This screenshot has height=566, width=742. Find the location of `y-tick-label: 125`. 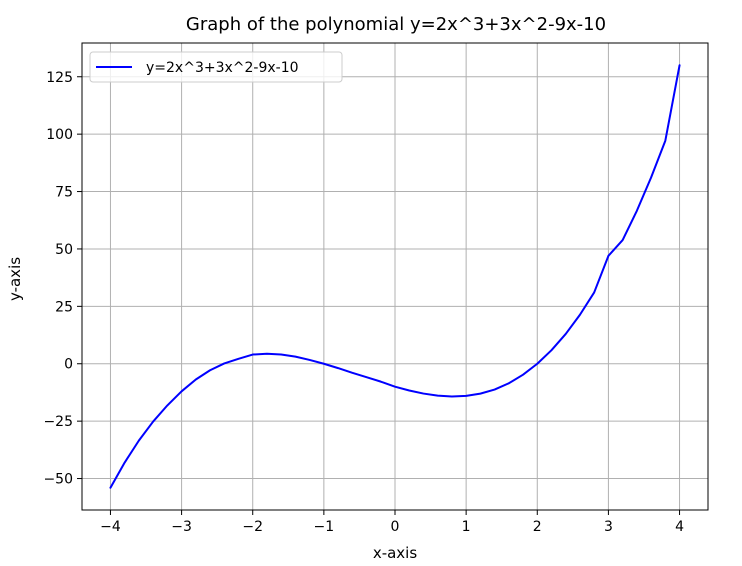

y-tick-label: 125 is located at coordinates (59, 78).